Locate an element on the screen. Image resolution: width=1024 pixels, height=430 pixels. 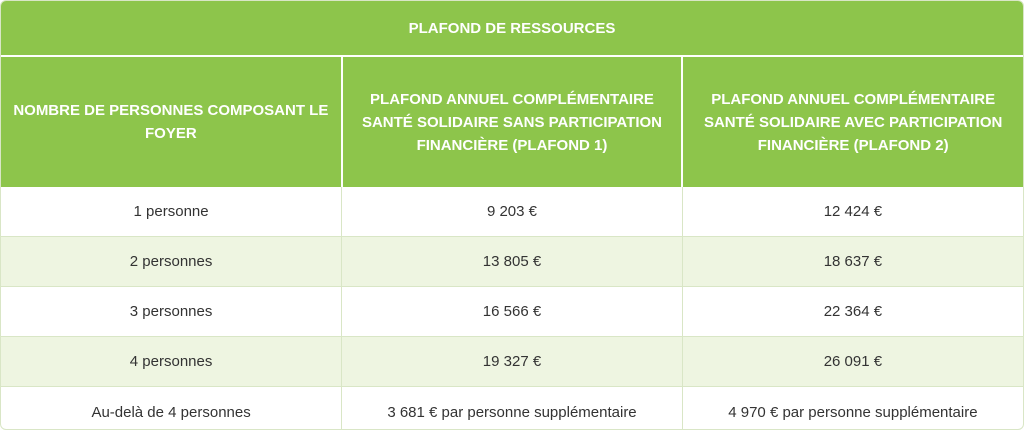
table-title: PLAFOND DE RESSOURCES is located at coordinates (512, 29).